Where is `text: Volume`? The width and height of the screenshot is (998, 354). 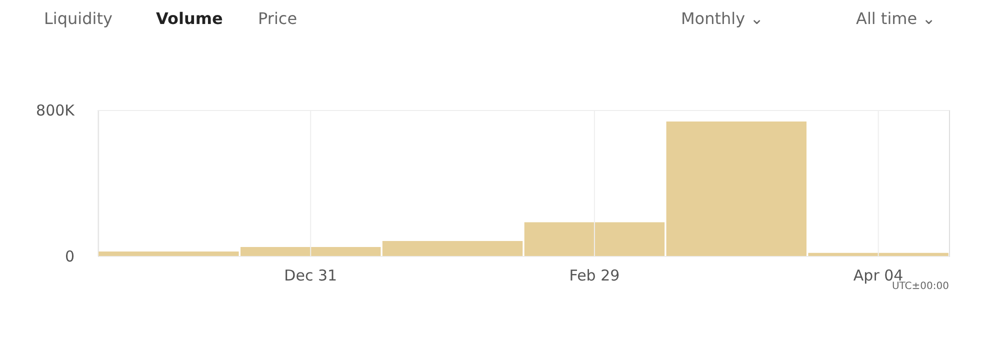
text: Volume is located at coordinates (190, 18).